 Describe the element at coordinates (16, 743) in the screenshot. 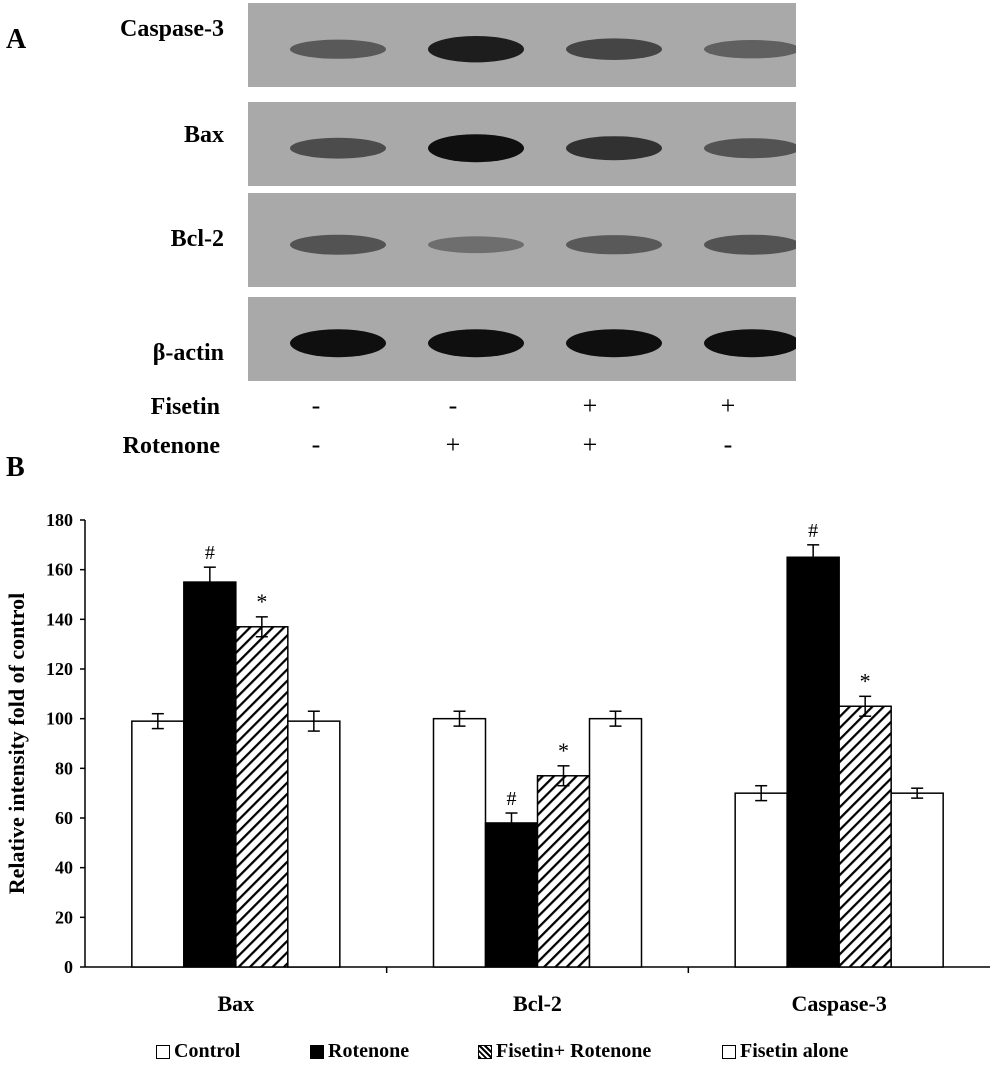

I see `y-axis-label: Relative intensity fold of control` at that location.